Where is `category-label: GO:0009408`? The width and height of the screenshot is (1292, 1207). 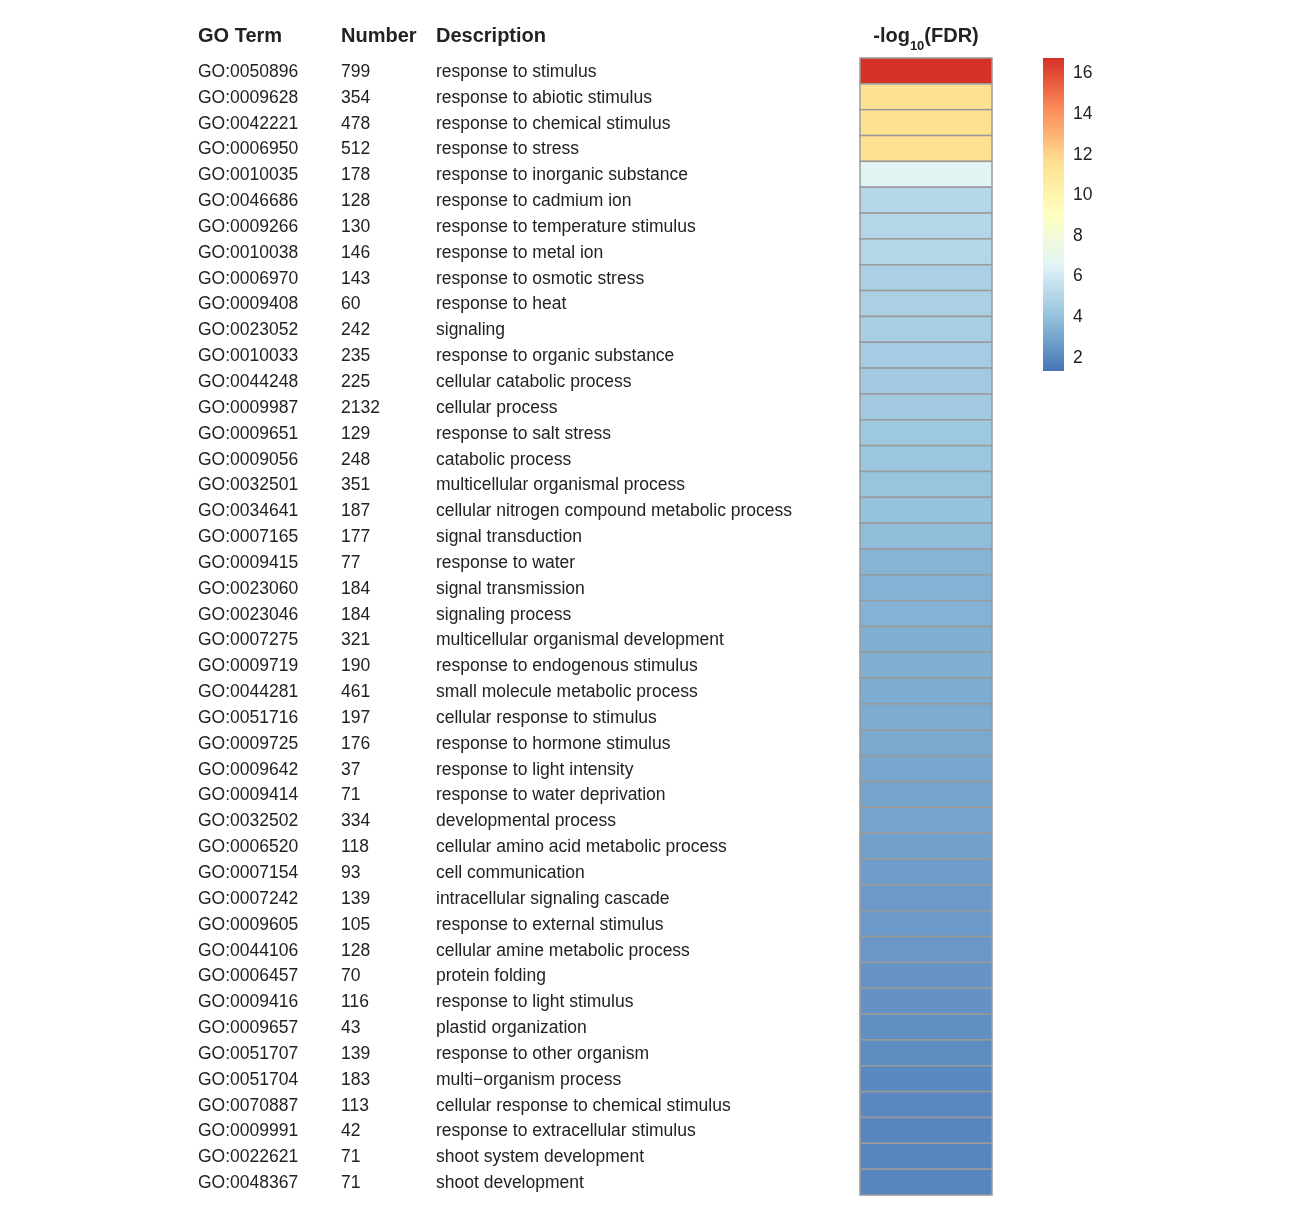 category-label: GO:0009408 is located at coordinates (248, 303).